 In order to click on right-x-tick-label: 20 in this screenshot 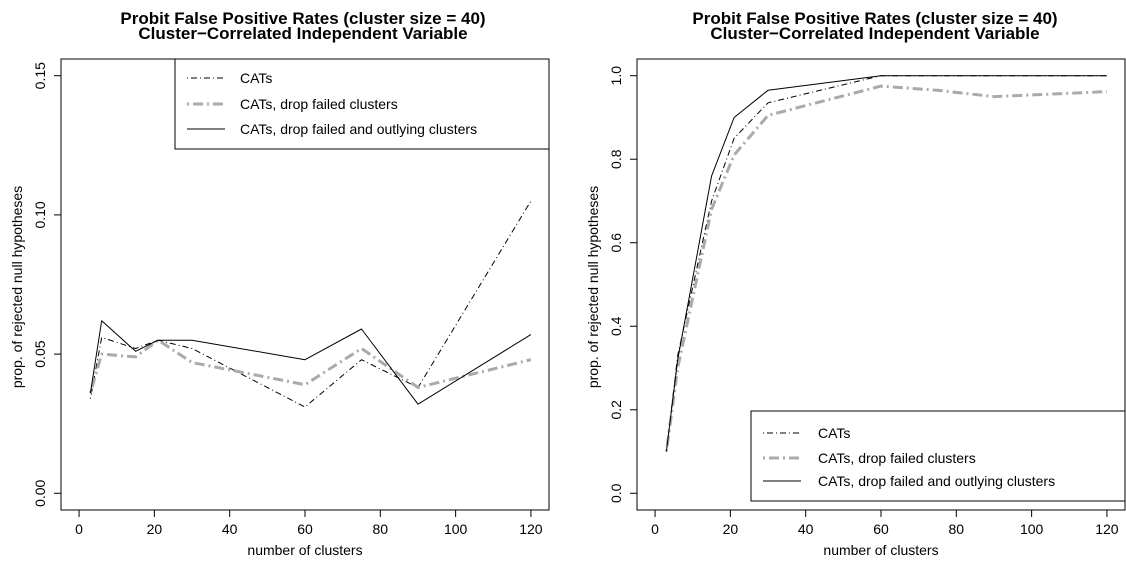, I will do `click(731, 529)`.